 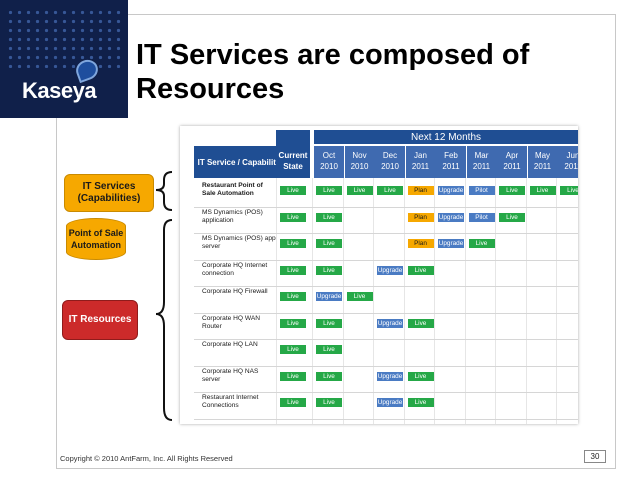 What do you see at coordinates (232, 216) in the screenshot?
I see `row-label: MS Dynamics (POS) application` at bounding box center [232, 216].